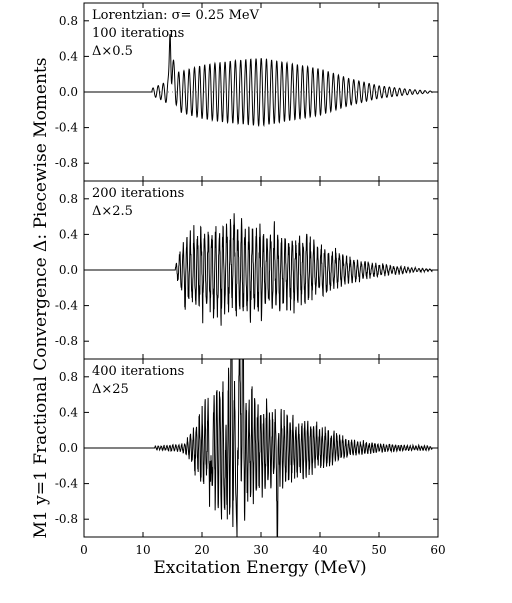 This screenshot has height=603, width=512. Describe the element at coordinates (142, 550) in the screenshot. I see `x-tick-label: 10` at that location.